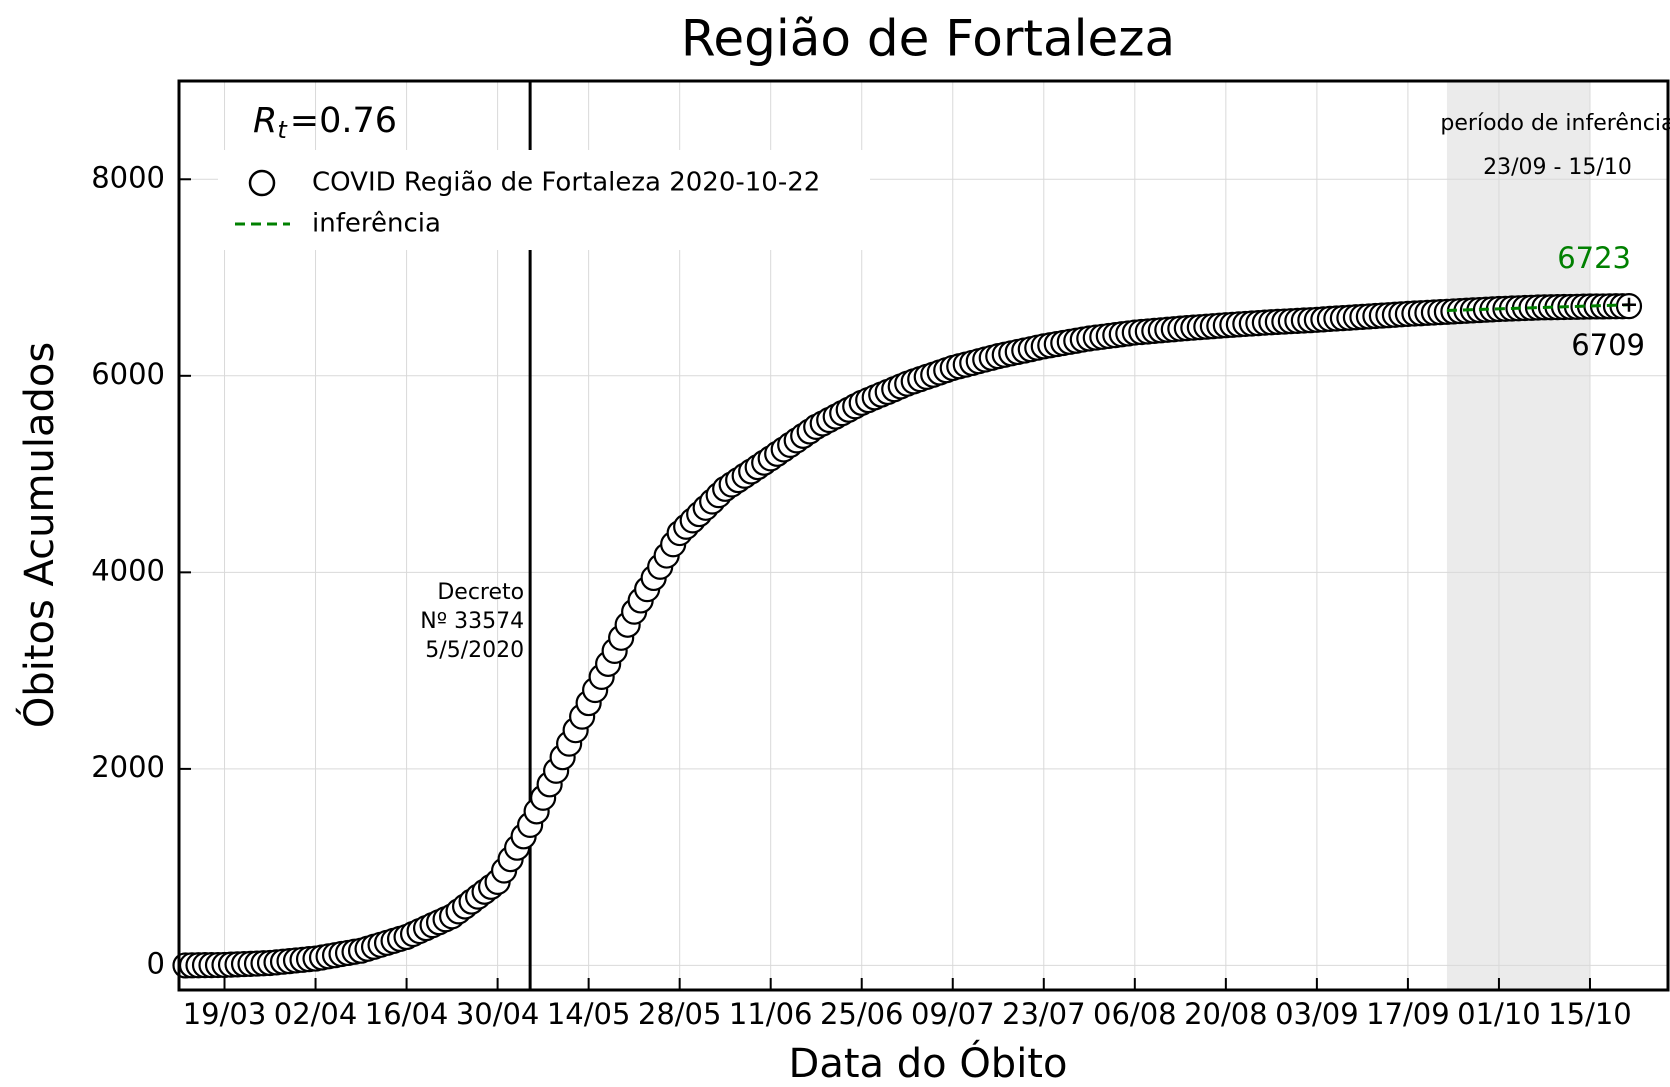 Image resolution: width=1670 pixels, height=1087 pixels. I want to click on decree-annotation: 5/5/2020, so click(474, 650).